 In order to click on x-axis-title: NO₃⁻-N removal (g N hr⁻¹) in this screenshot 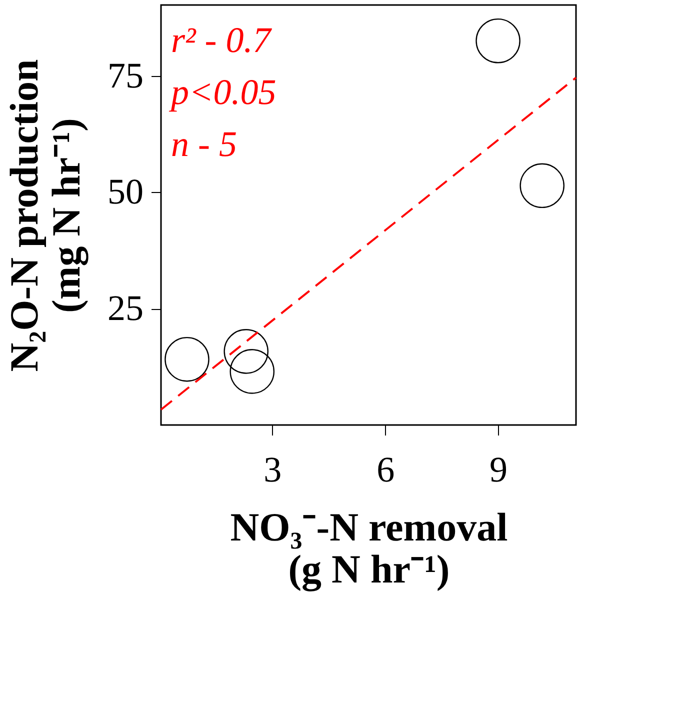, I will do `click(369, 548)`.